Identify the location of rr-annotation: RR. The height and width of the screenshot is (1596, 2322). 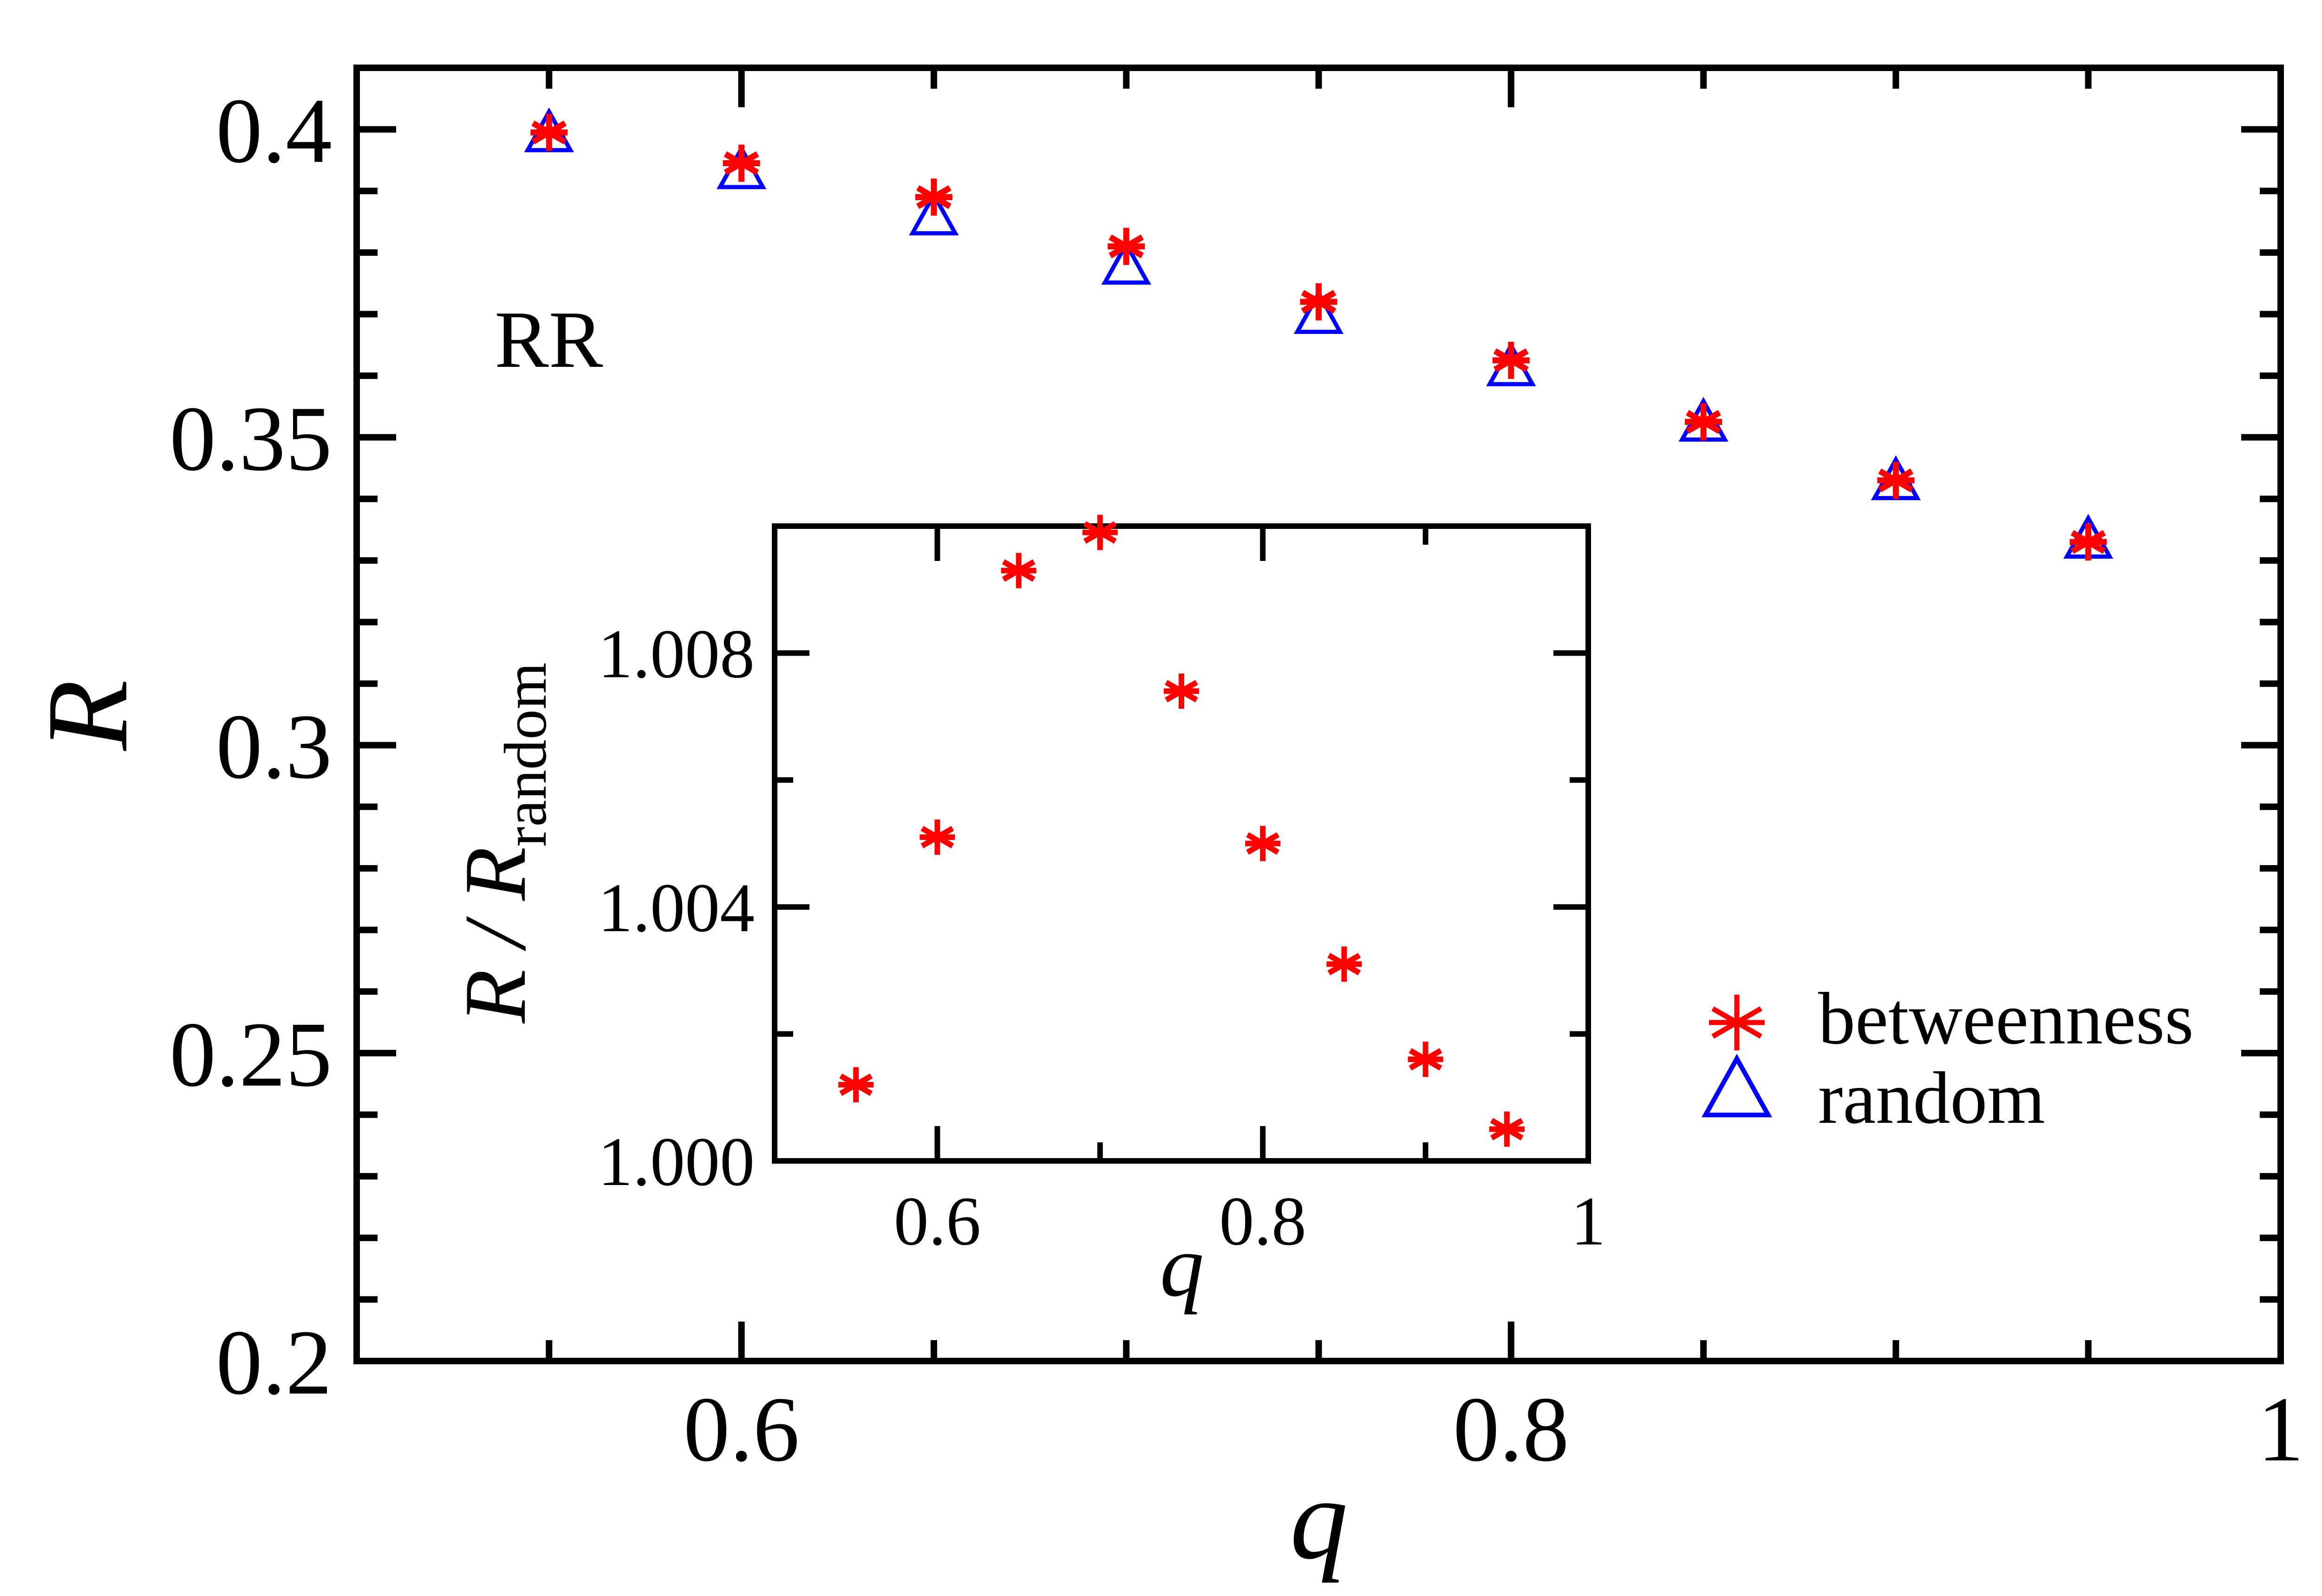
(549, 339).